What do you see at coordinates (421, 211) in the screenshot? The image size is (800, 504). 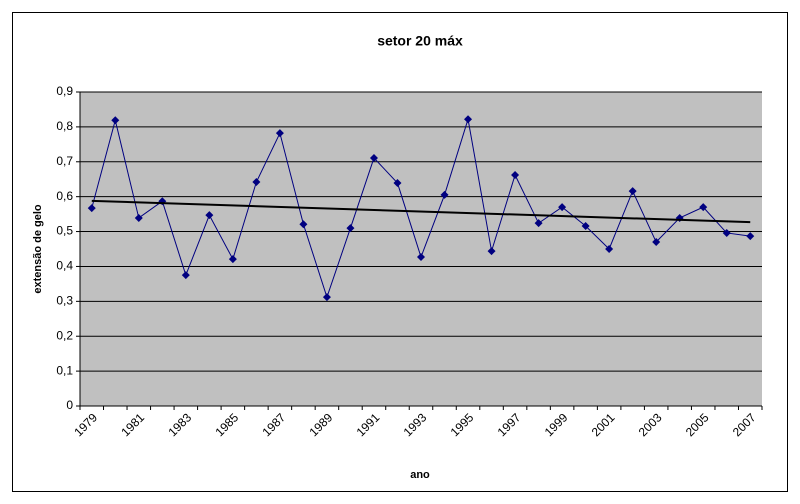 I see `trend-line` at bounding box center [421, 211].